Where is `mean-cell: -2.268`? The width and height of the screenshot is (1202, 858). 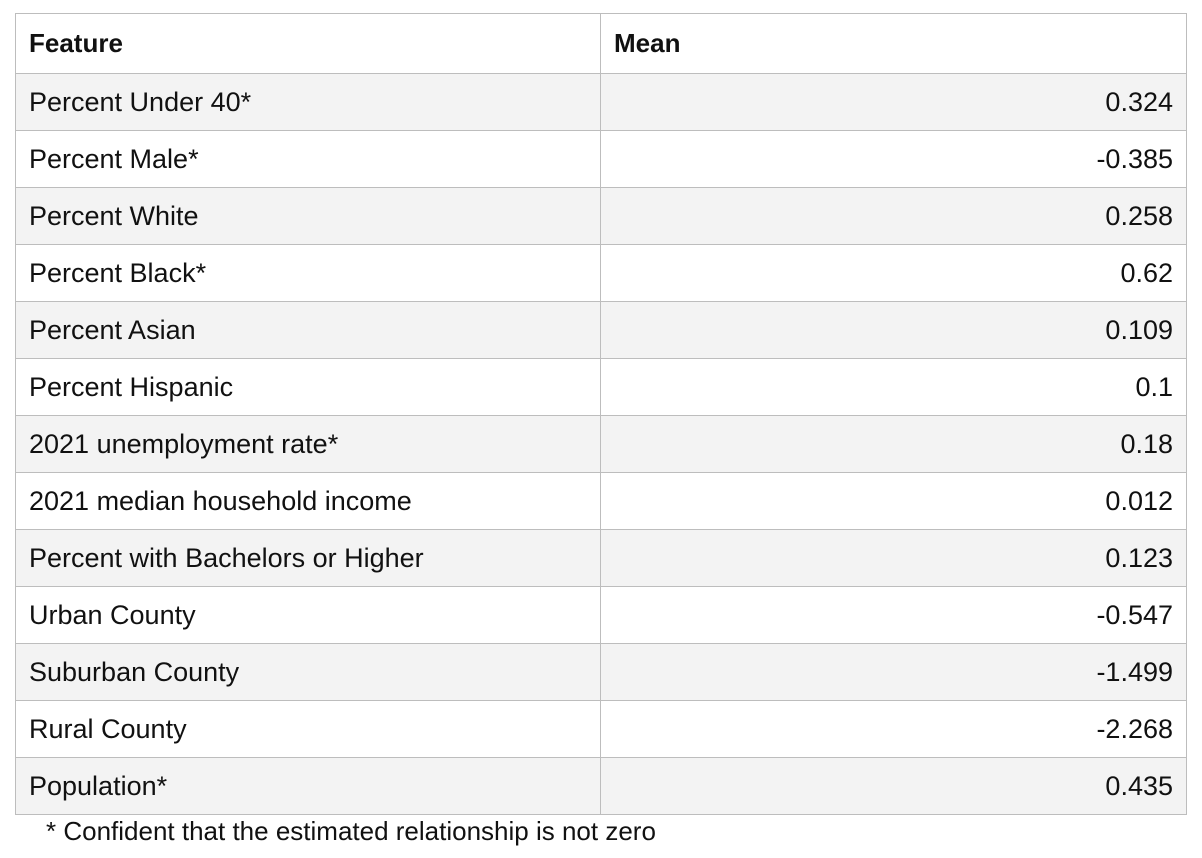
mean-cell: -2.268 is located at coordinates (893, 729).